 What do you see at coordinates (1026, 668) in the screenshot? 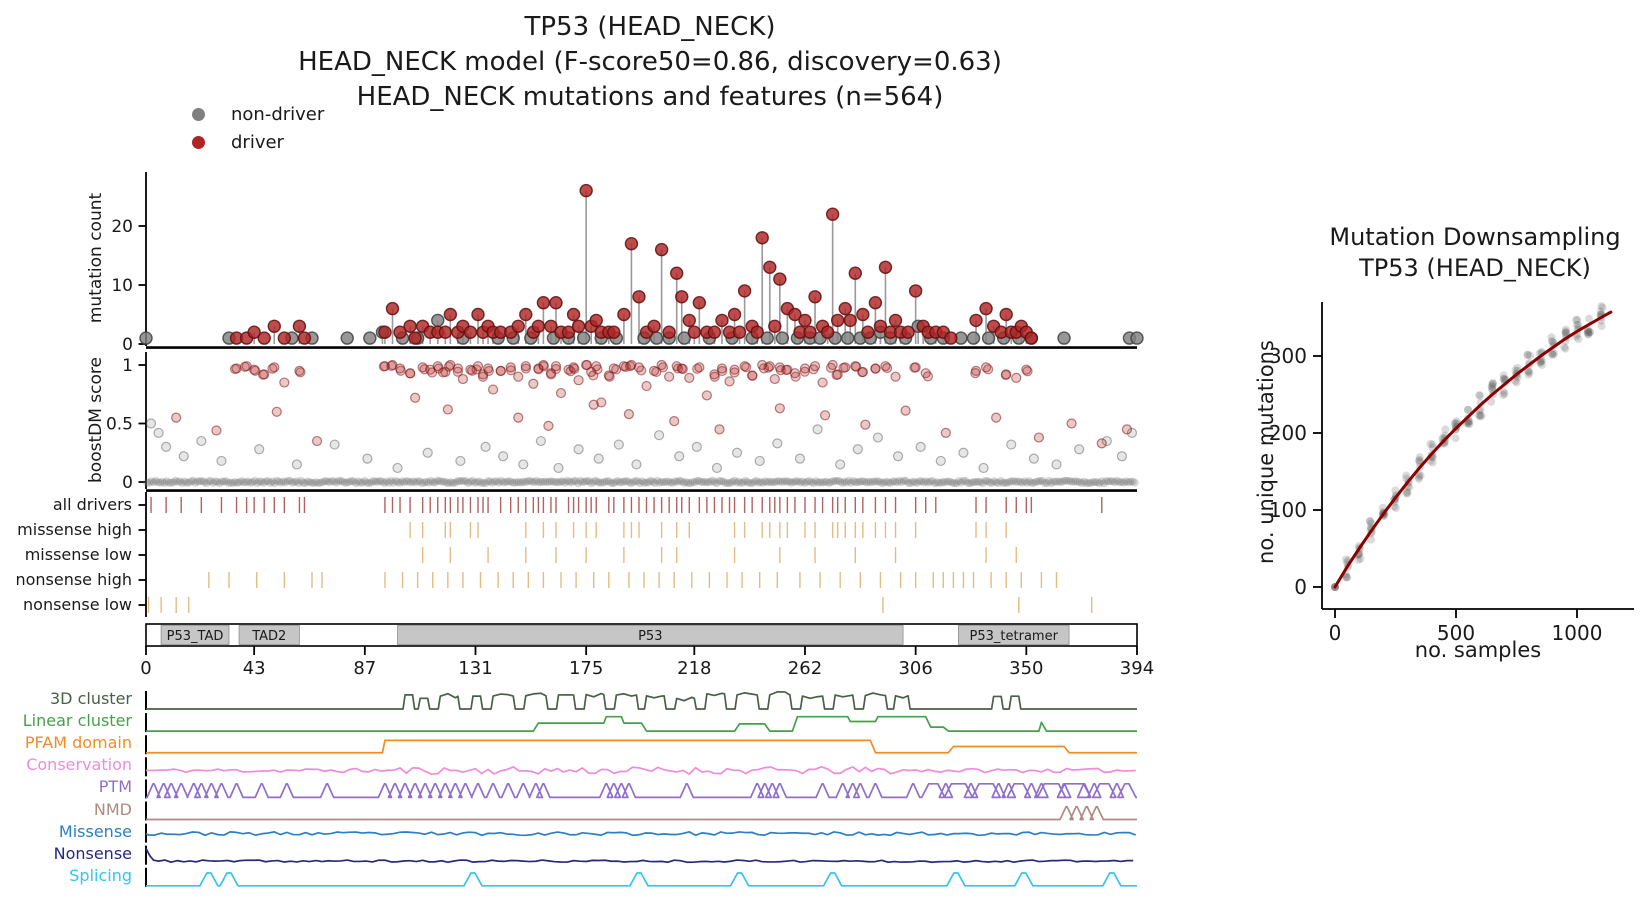
I see `tick-label: 350` at bounding box center [1026, 668].